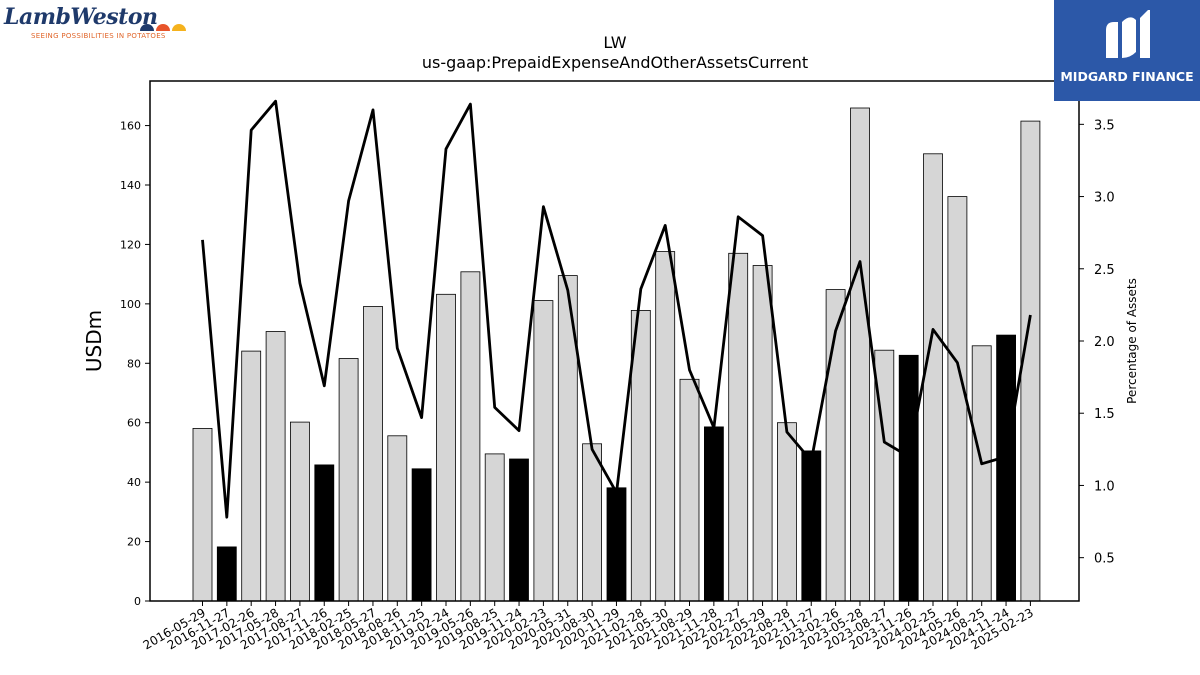  Describe the element at coordinates (134, 482) in the screenshot. I see `y-tick-label: 40` at that location.